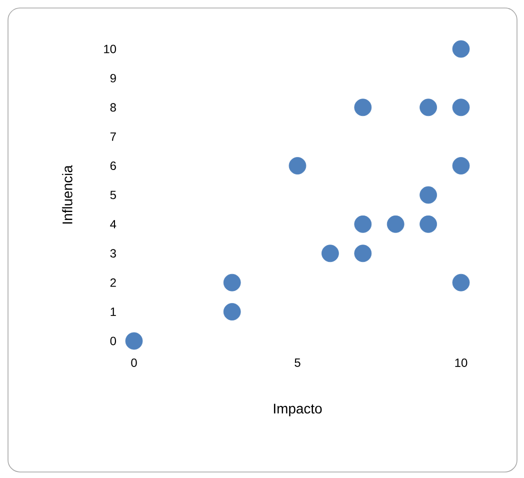 The image size is (524, 478). Describe the element at coordinates (113, 312) in the screenshot. I see `y-tick-label: 1` at that location.